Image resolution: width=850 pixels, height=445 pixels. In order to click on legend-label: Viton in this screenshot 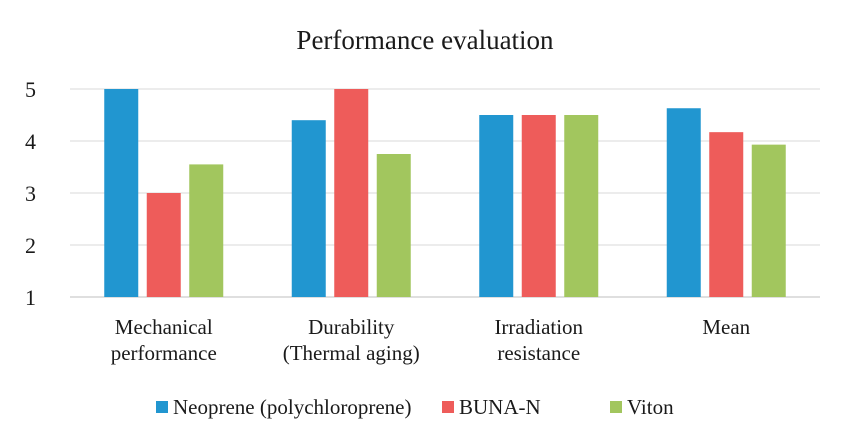, I will do `click(650, 407)`.